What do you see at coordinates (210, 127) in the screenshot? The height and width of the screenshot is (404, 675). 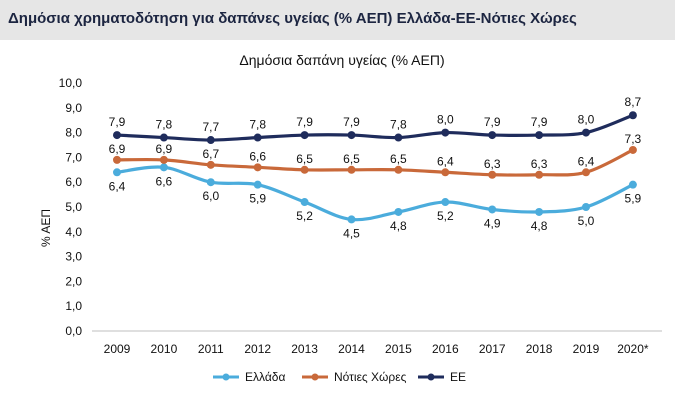 I see `data-label: 7,7` at bounding box center [210, 127].